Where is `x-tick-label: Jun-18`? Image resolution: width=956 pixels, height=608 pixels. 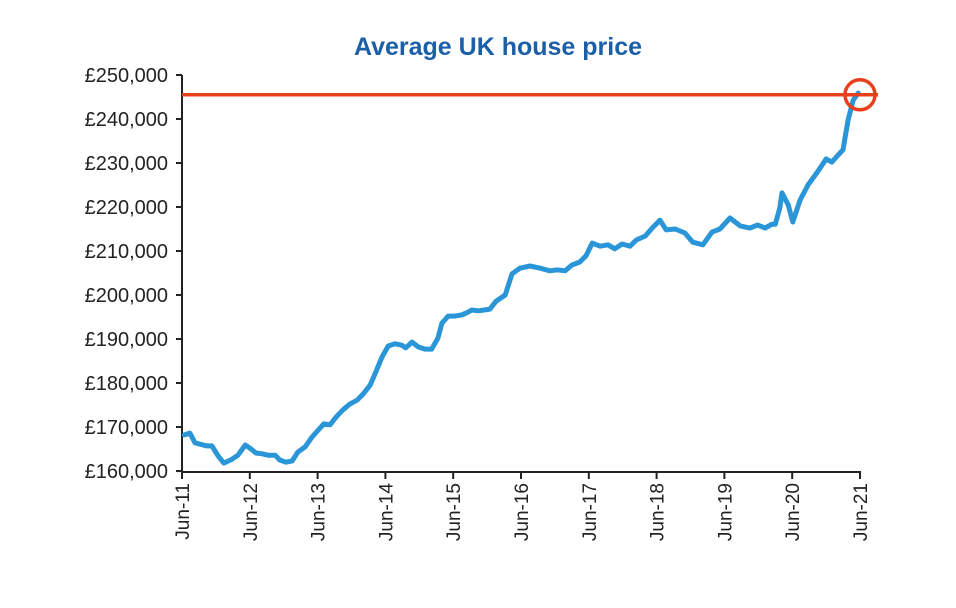
x-tick-label: Jun-18 is located at coordinates (658, 512).